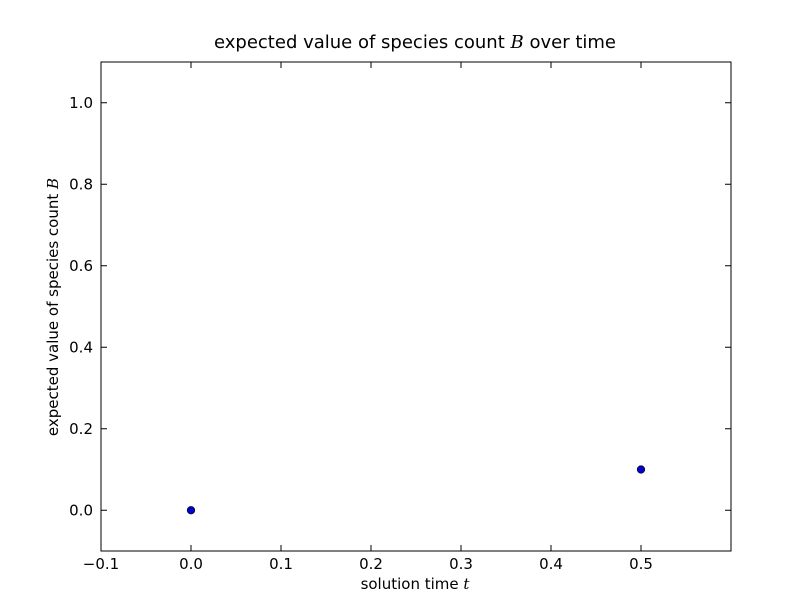  Describe the element at coordinates (101, 564) in the screenshot. I see `x-tick-label: −0.1` at that location.